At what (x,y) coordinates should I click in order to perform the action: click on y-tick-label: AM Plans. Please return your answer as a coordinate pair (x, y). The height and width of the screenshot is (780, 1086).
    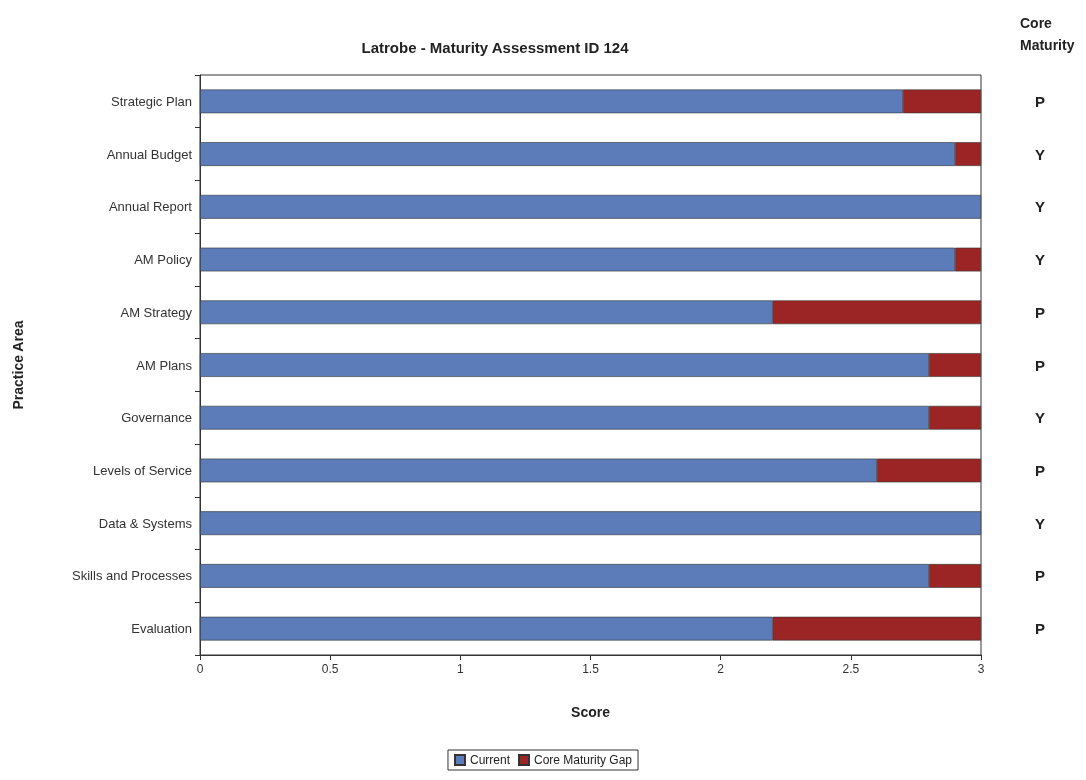
    Looking at the image, I should click on (164, 365).